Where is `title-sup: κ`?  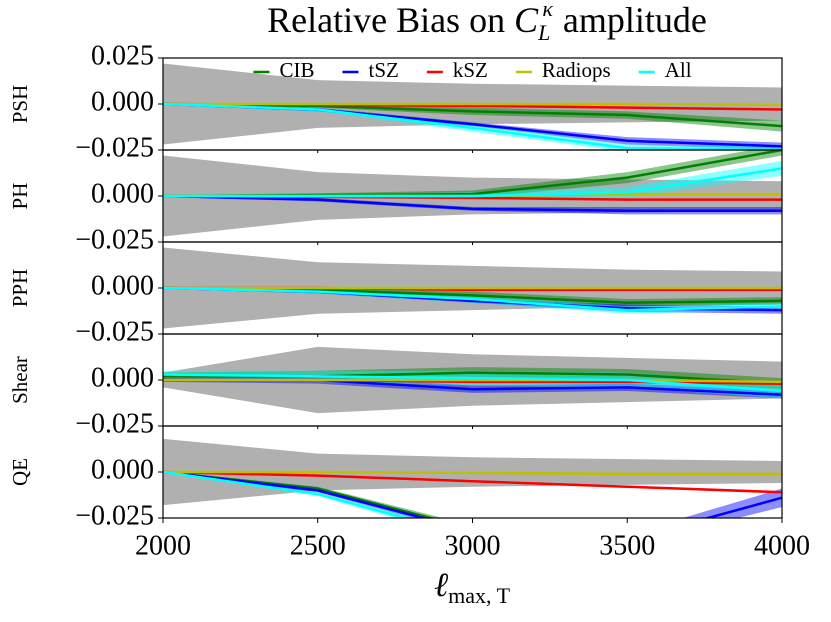 title-sup: κ is located at coordinates (547, 10).